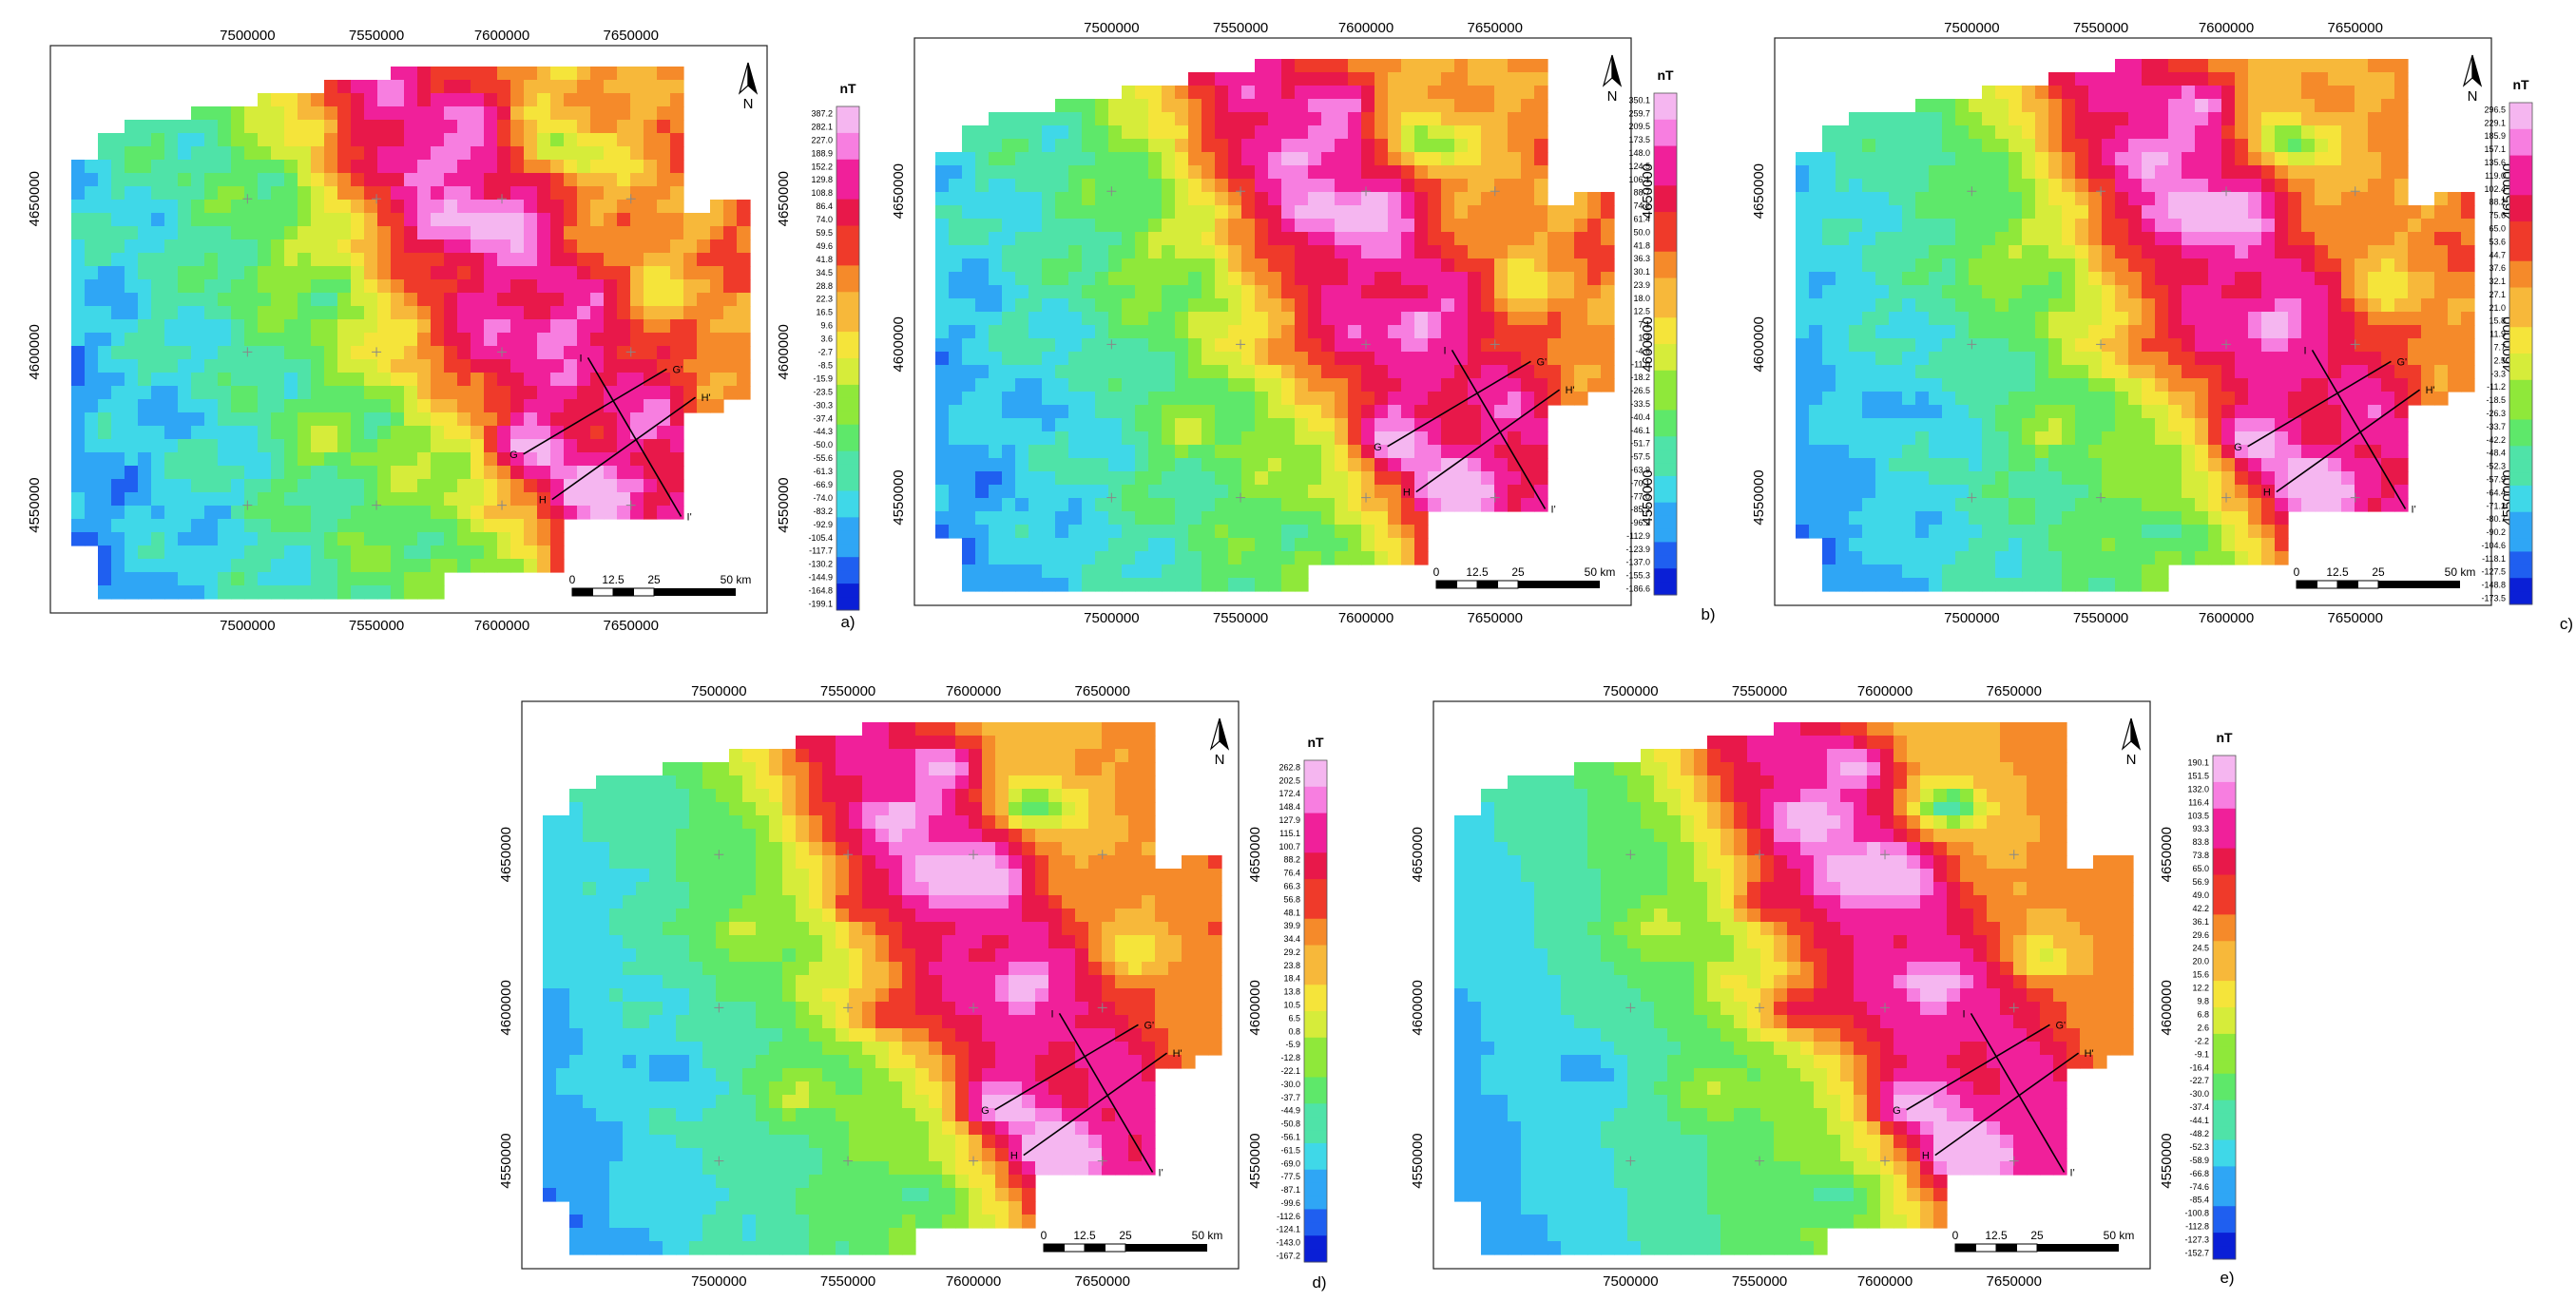 The image size is (2576, 1301). I want to click on legend-swatch, so click(1666, 166).